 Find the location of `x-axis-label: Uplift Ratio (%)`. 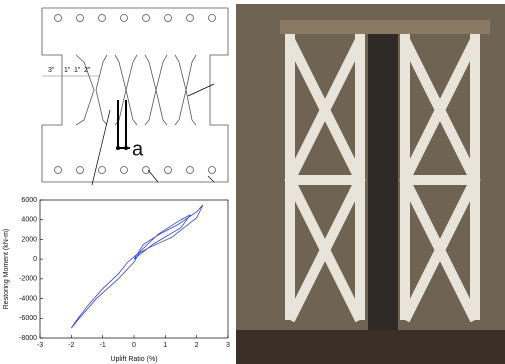

x-axis-label: Uplift Ratio (%) is located at coordinates (133, 359).